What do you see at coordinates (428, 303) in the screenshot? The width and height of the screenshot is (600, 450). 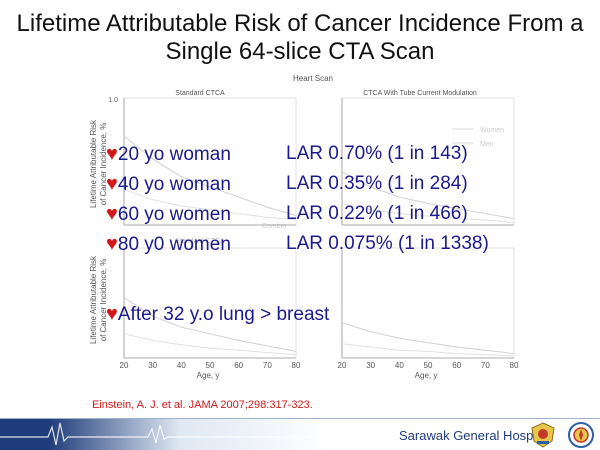 I see `panel-frame` at bounding box center [428, 303].